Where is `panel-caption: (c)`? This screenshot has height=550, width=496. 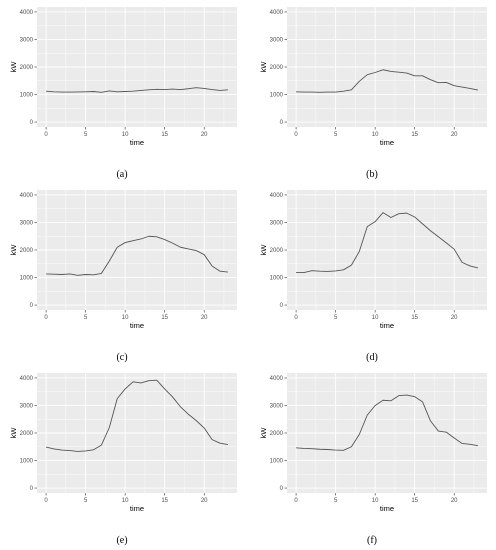
panel-caption: (c) is located at coordinates (121, 357).